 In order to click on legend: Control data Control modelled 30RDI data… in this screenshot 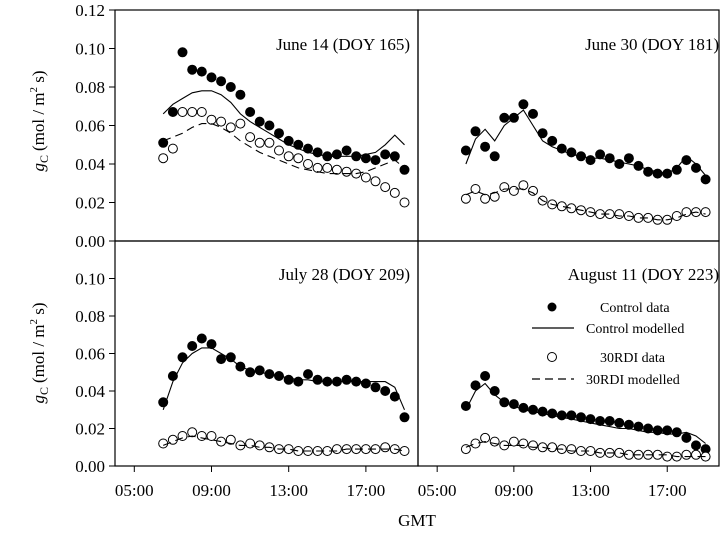, I will do `click(608, 344)`.